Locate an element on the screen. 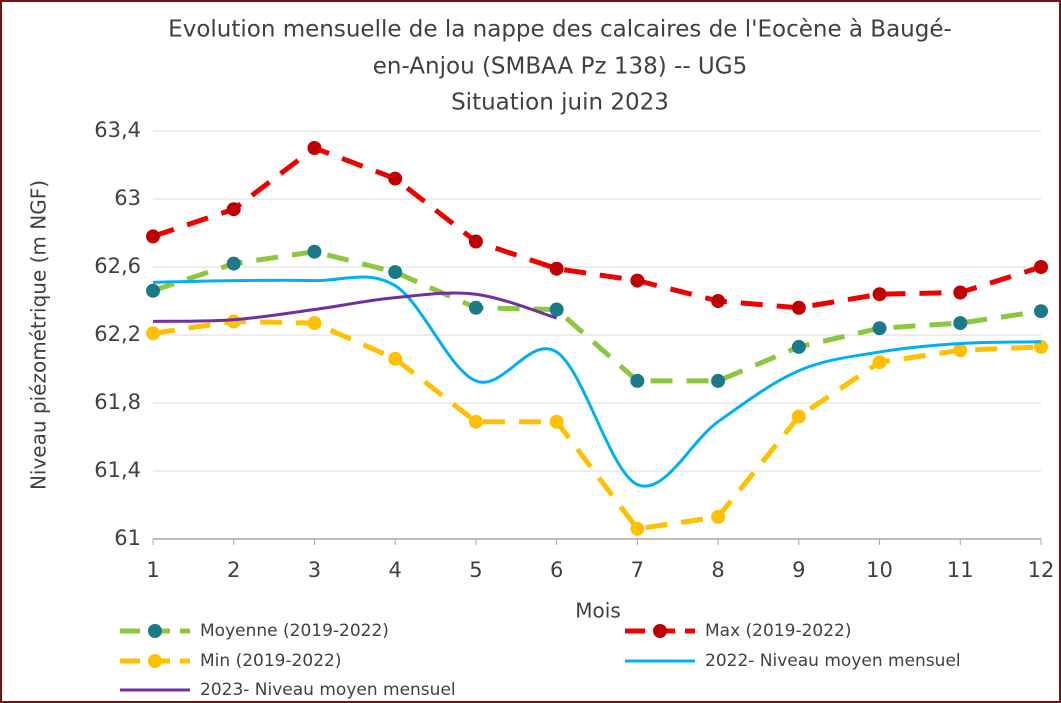 The width and height of the screenshot is (1061, 703). x-tick-label: 4 is located at coordinates (394, 570).